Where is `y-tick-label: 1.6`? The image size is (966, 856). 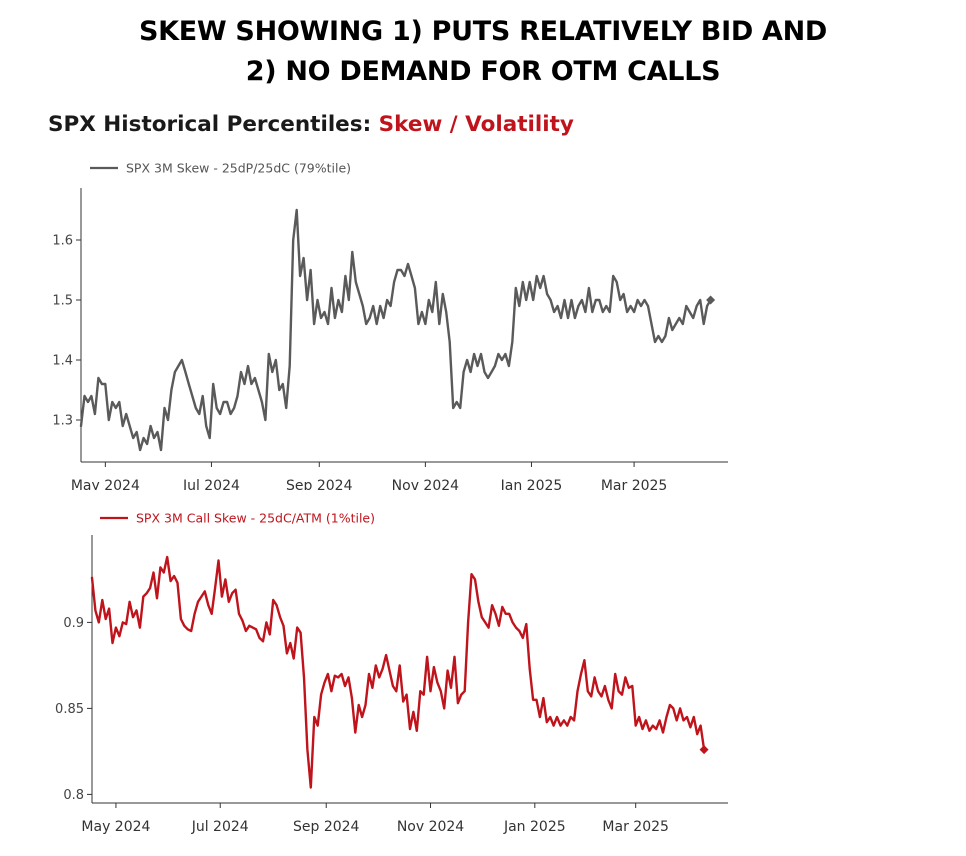 y-tick-label: 1.6 is located at coordinates (62, 241).